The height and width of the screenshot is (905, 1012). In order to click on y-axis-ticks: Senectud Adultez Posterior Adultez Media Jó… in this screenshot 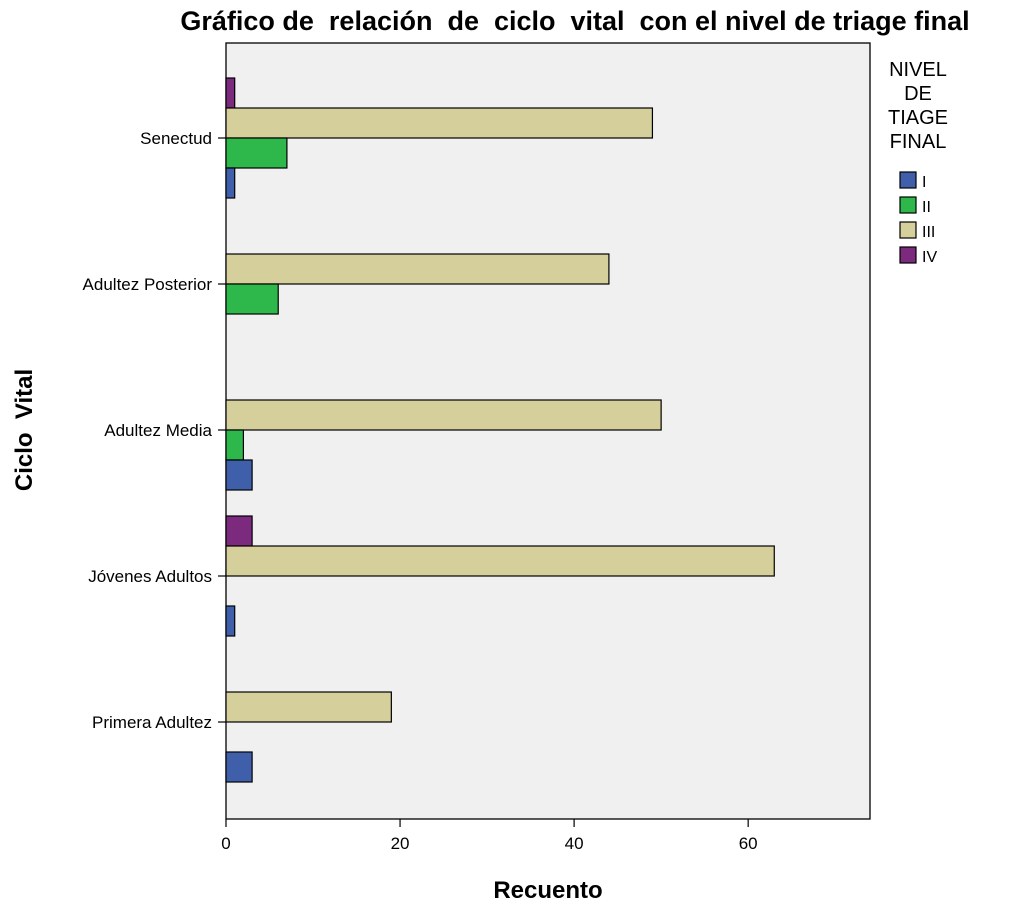, I will do `click(154, 430)`.